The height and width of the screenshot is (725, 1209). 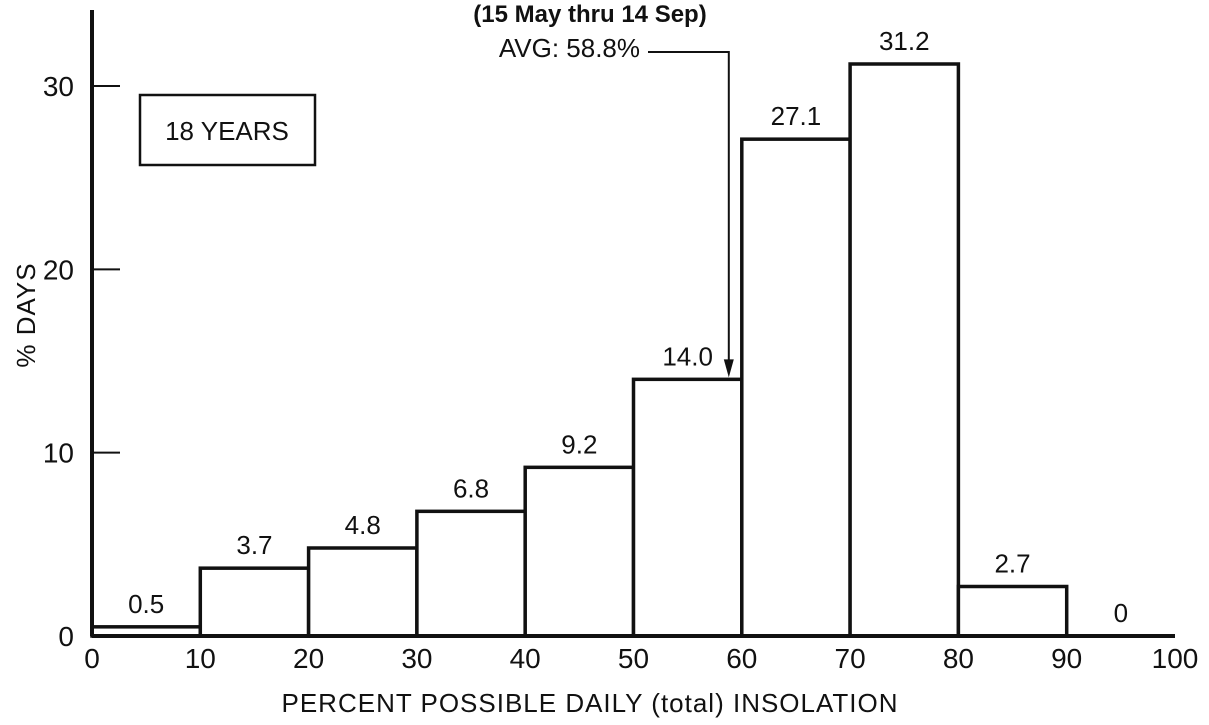 I want to click on x-tick-label-80: 80, so click(x=958, y=658).